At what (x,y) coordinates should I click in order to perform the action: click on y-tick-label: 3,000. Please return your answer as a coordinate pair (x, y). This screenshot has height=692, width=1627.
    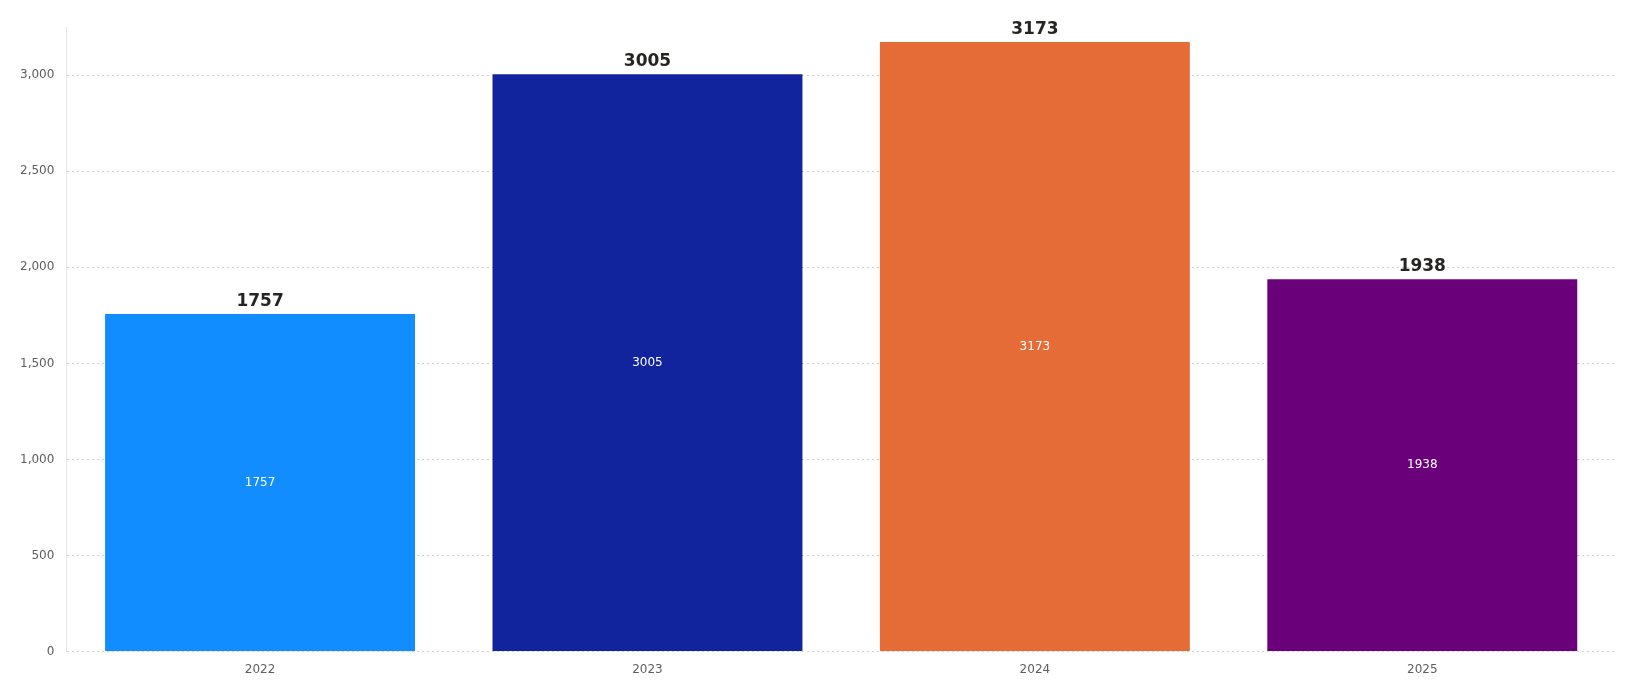
    Looking at the image, I should click on (37, 74).